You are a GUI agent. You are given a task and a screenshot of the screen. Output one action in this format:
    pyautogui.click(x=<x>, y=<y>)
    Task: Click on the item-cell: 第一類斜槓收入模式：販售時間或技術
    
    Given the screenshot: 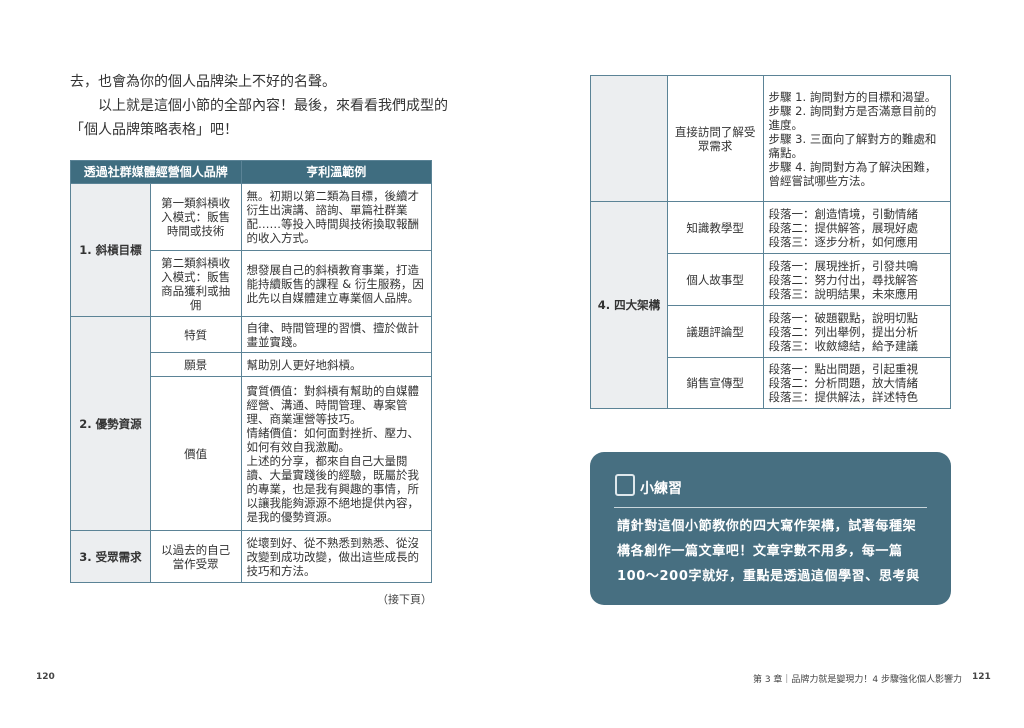 What is the action you would take?
    pyautogui.click(x=195, y=217)
    